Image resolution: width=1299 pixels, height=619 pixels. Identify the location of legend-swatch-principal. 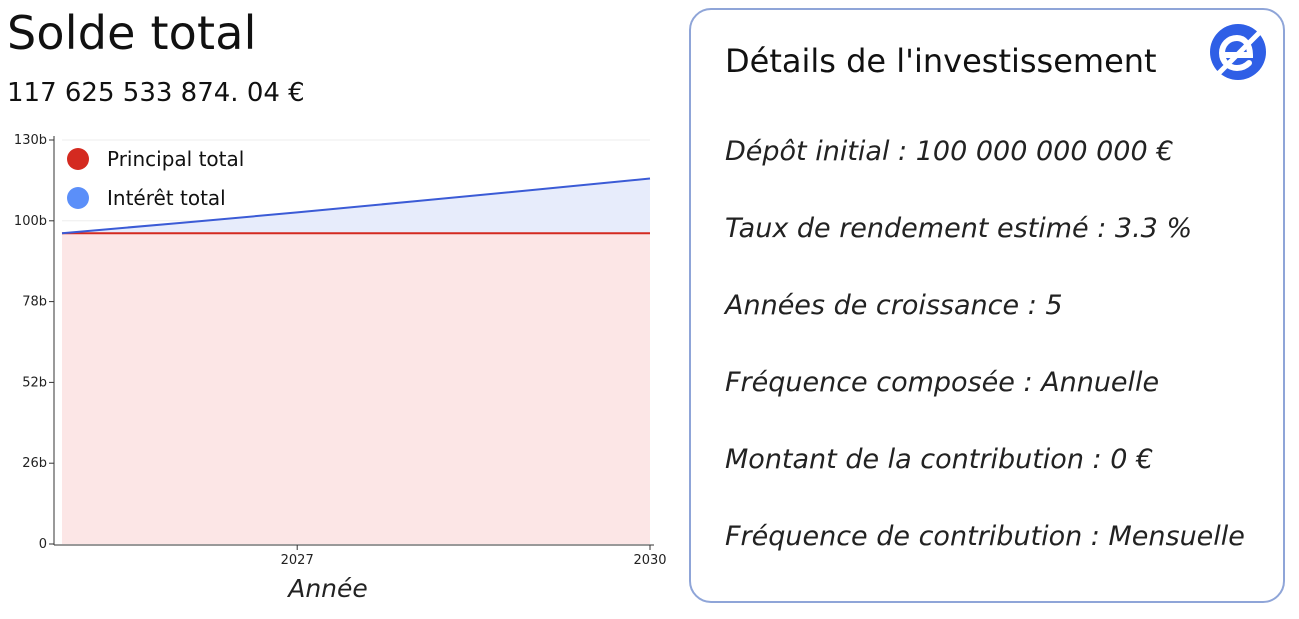
(78, 159).